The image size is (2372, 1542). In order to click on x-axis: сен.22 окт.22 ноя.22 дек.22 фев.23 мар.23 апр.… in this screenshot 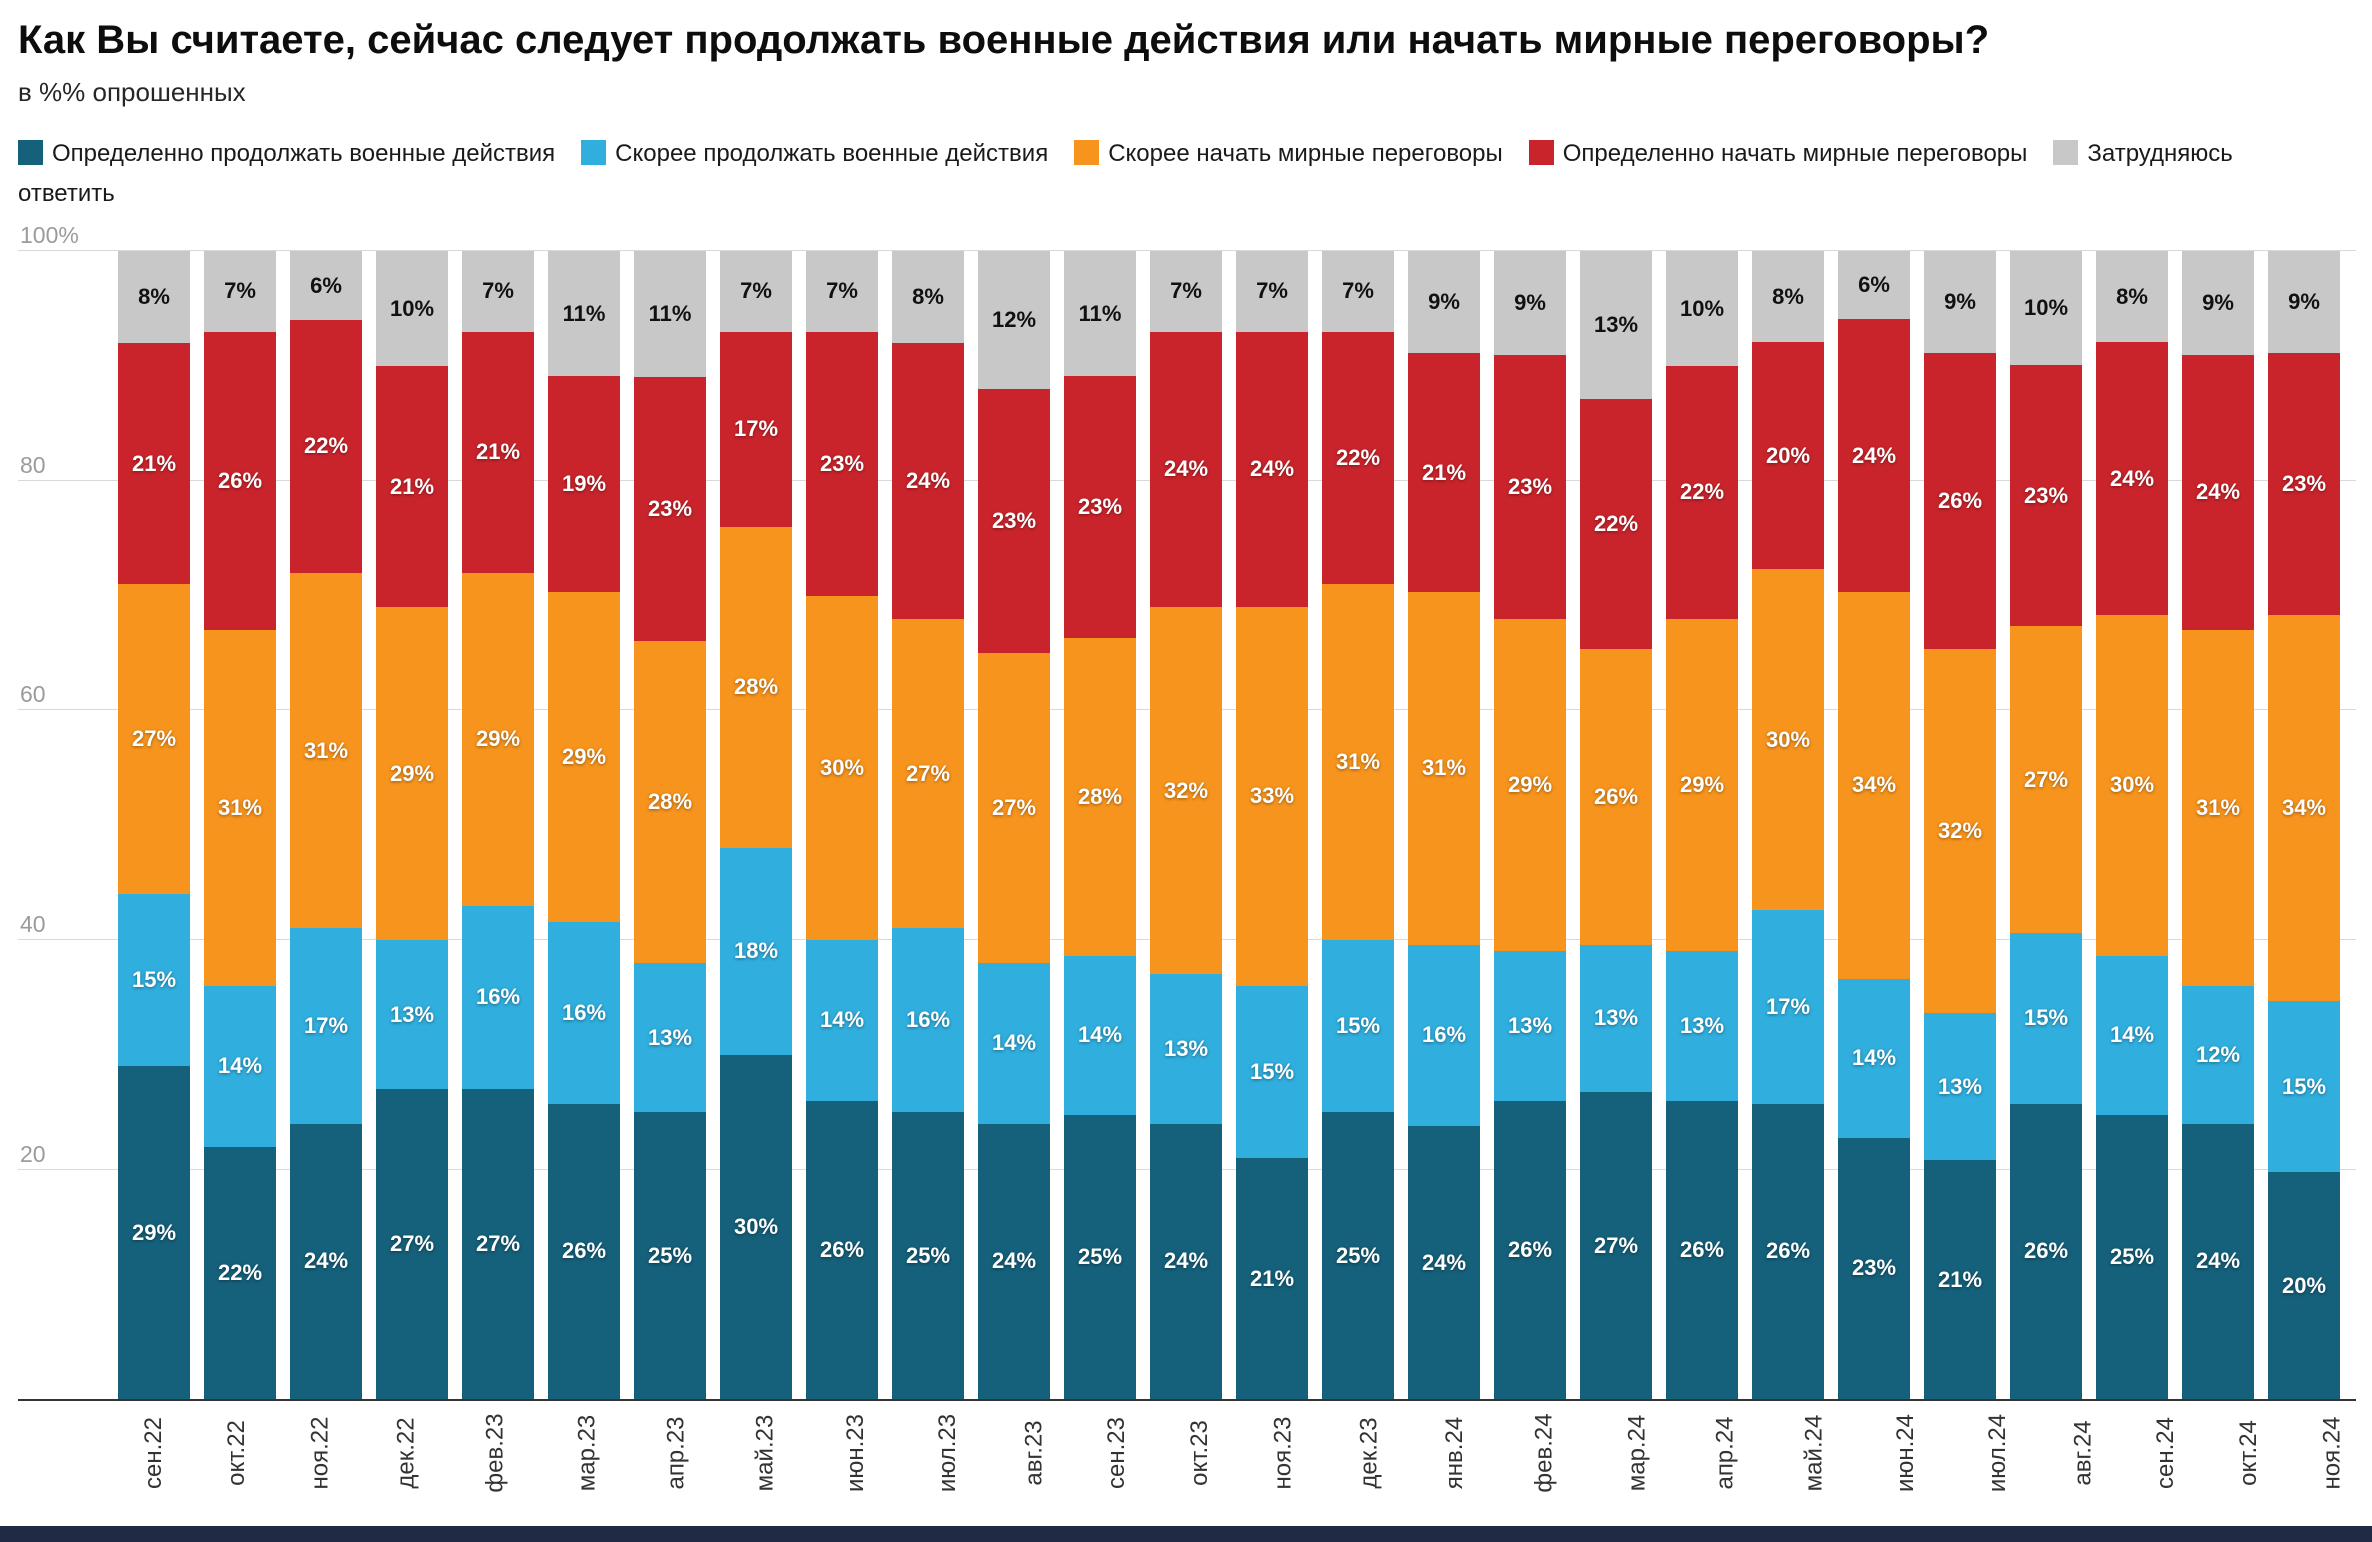, I will do `click(1232, 1453)`.